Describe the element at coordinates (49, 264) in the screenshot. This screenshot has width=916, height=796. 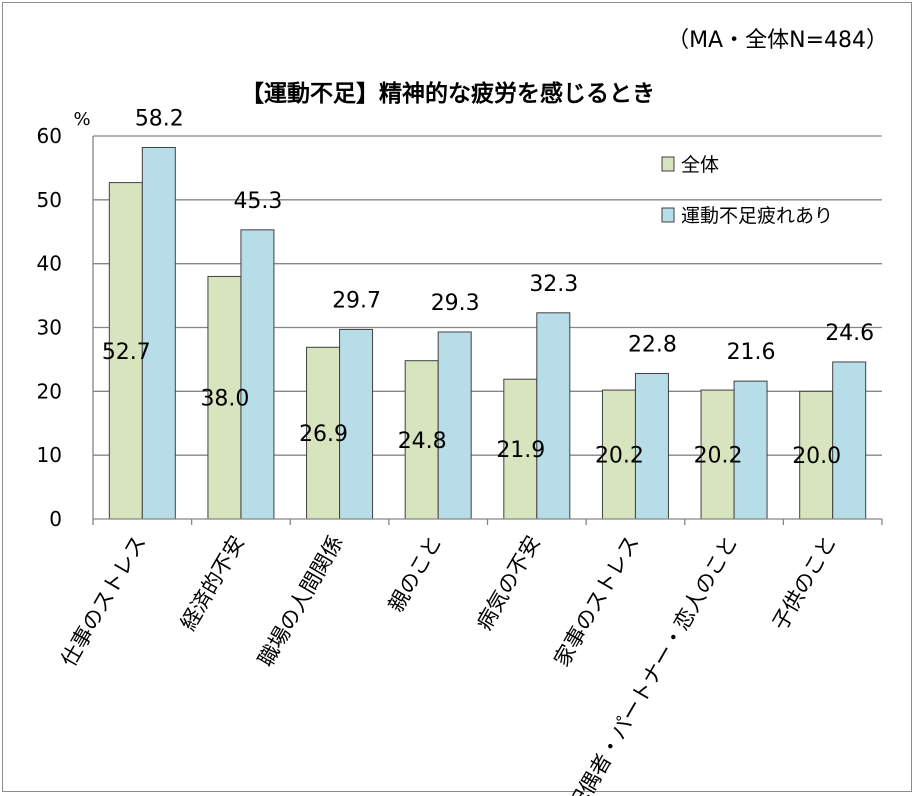
I see `y-tick-label: 40` at that location.